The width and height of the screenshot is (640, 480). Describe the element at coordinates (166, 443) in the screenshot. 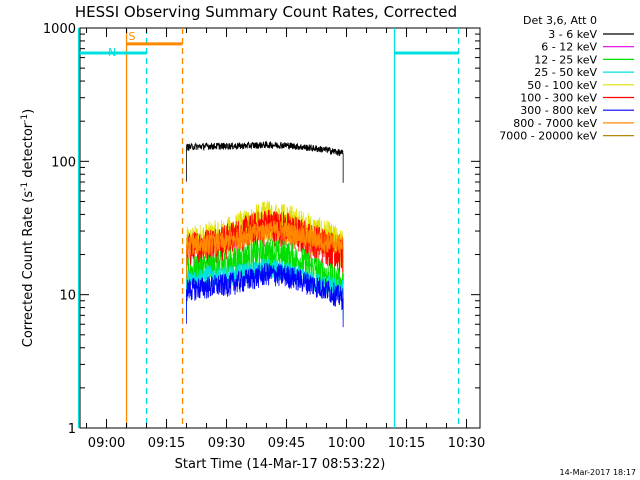

I see `x-tick-label-1: 09:15` at that location.